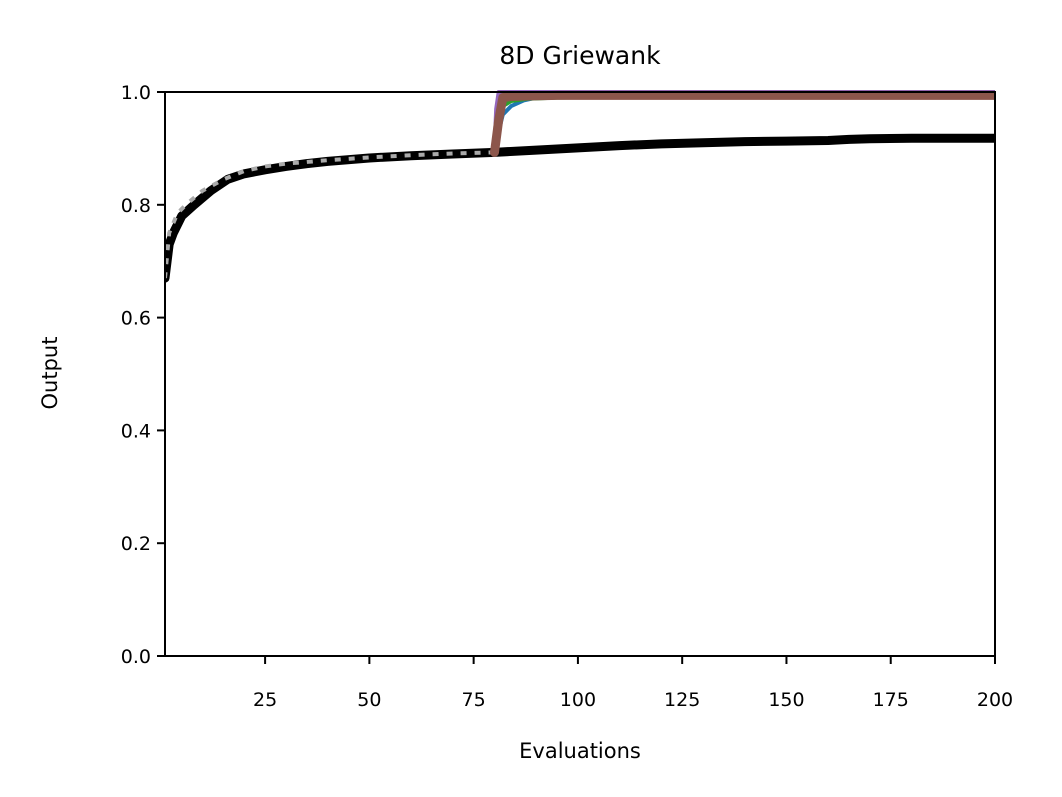 Image resolution: width=1062 pixels, height=797 pixels. I want to click on x-tick-label: 175, so click(891, 700).